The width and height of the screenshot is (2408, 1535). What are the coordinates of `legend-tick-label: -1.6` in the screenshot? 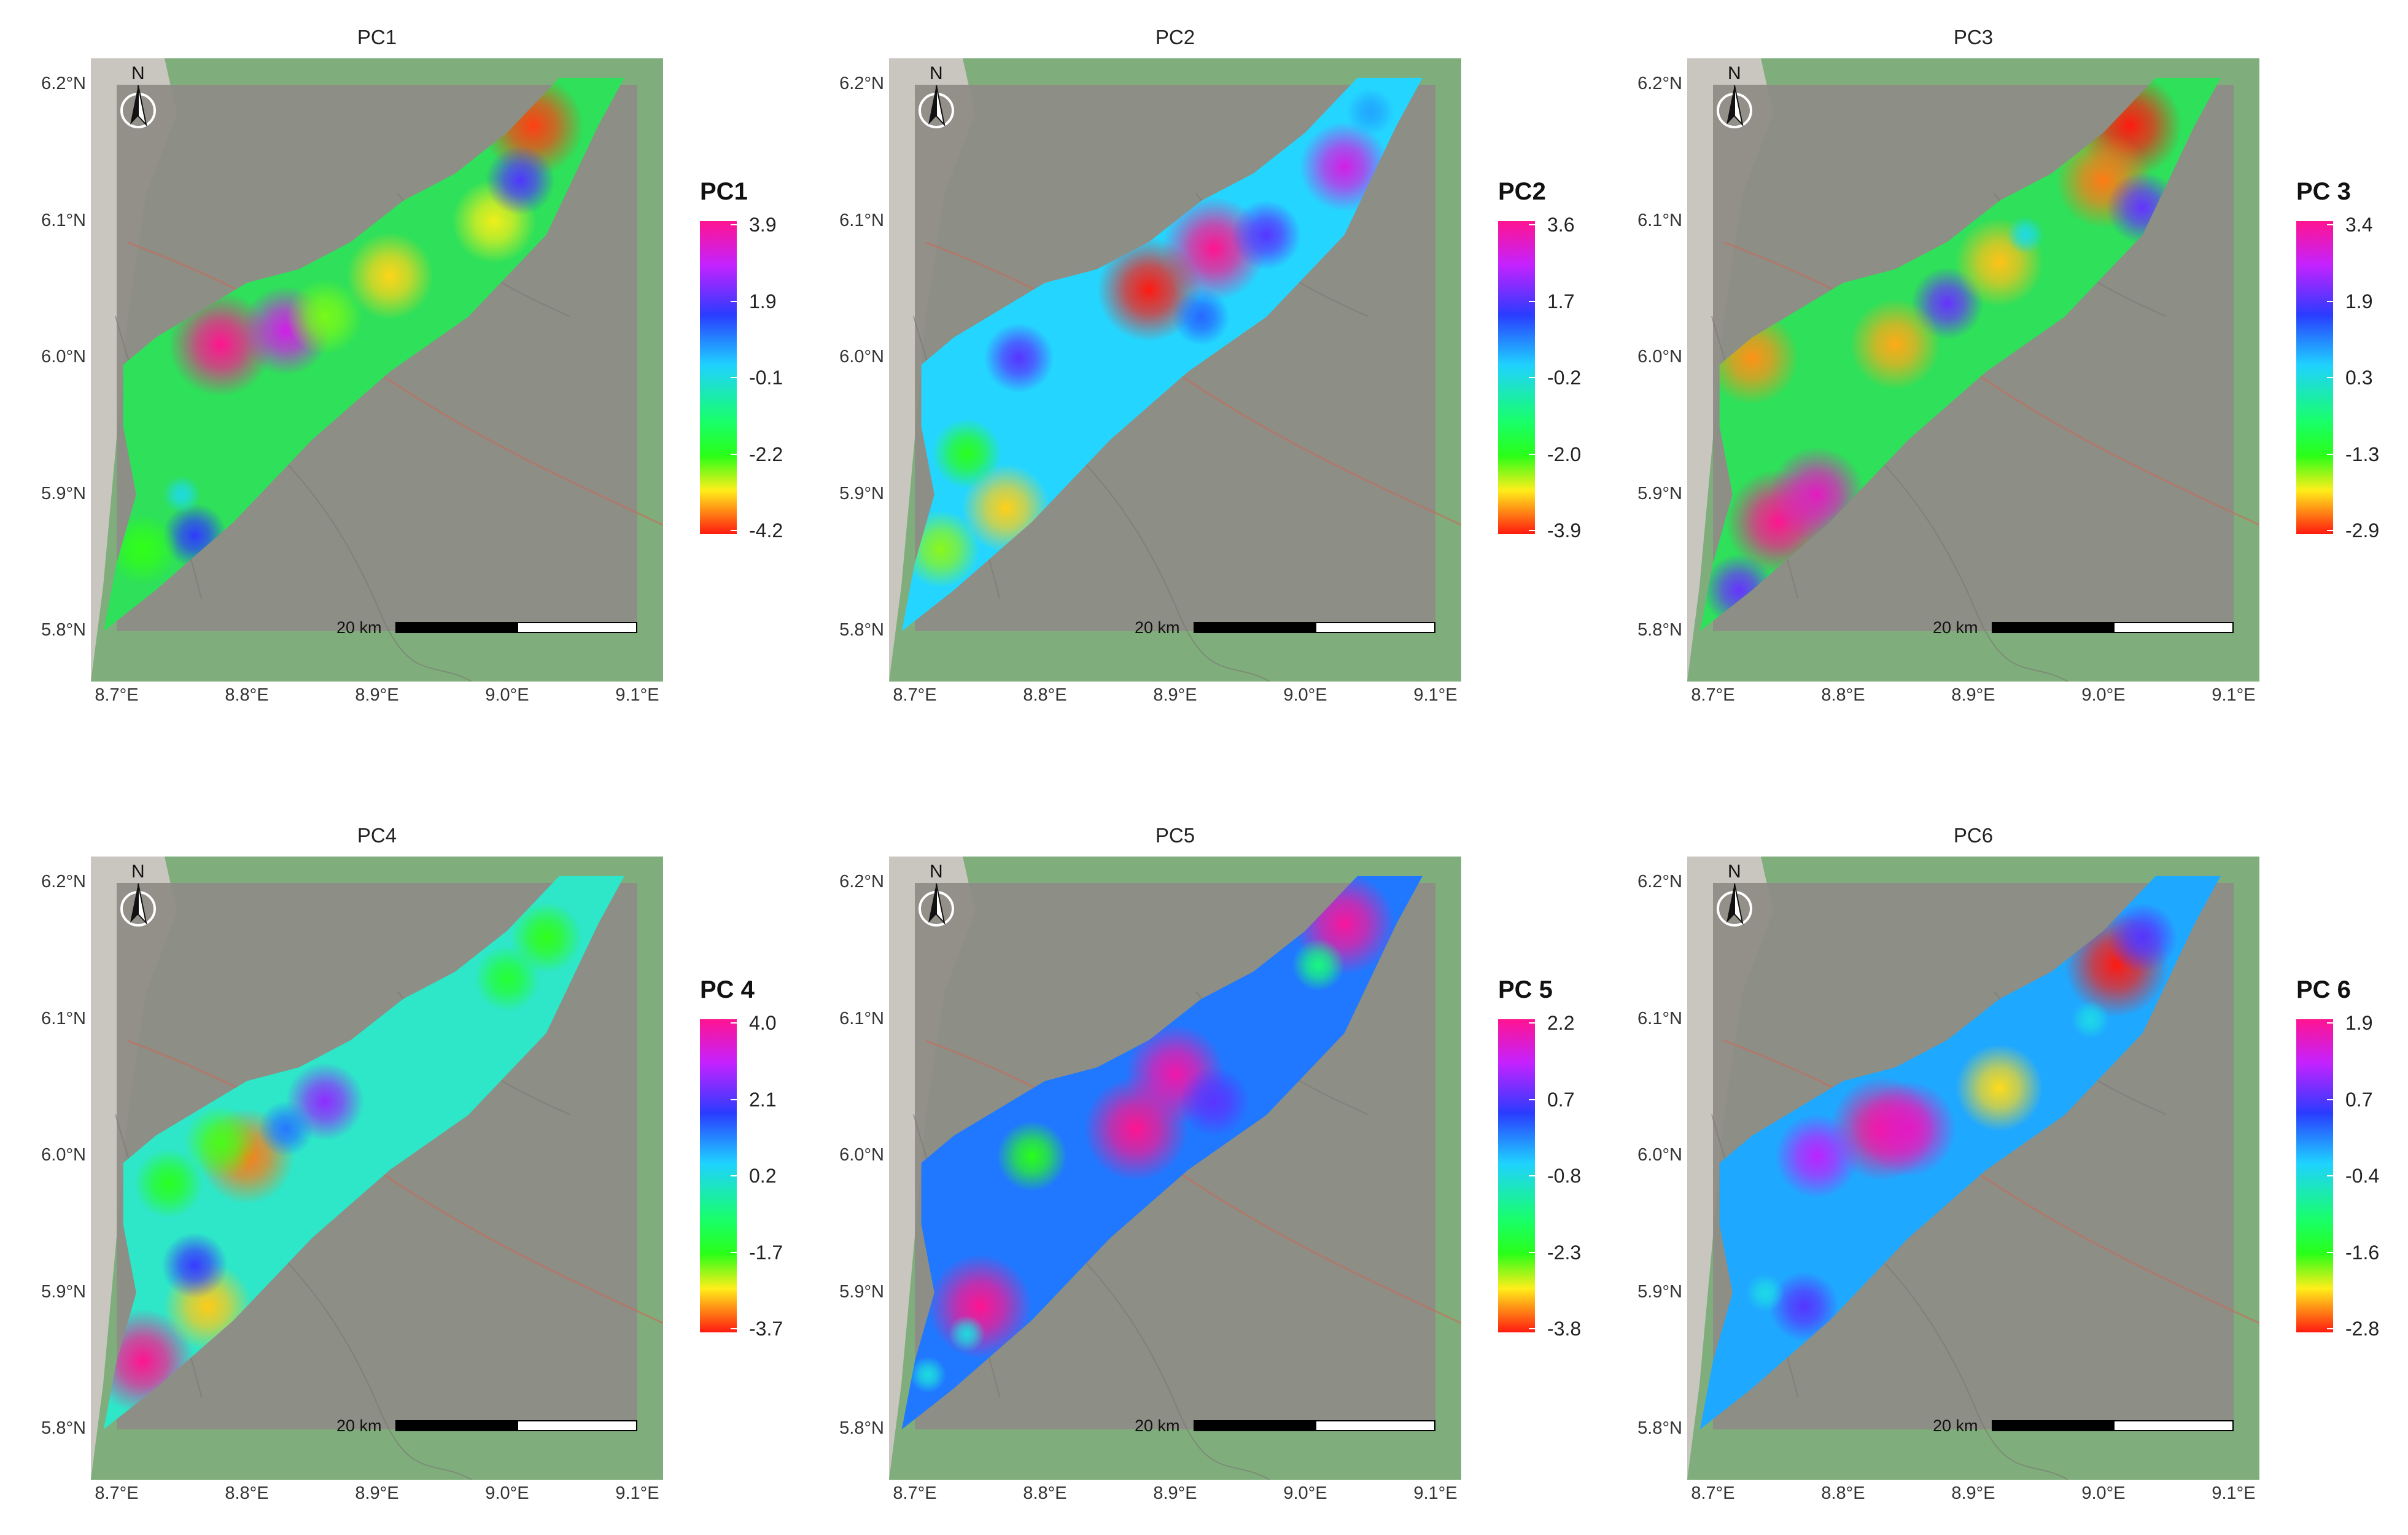 It's located at (2362, 1252).